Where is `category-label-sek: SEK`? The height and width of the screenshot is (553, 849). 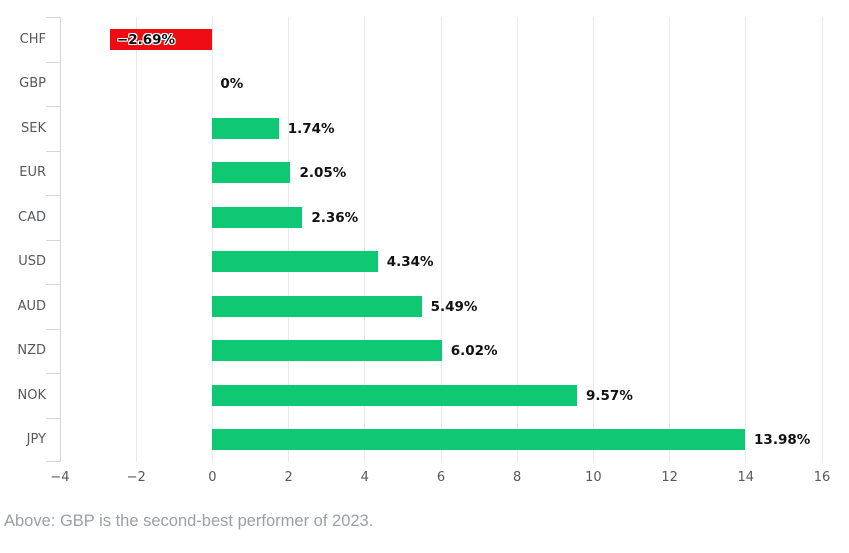 category-label-sek: SEK is located at coordinates (33, 128).